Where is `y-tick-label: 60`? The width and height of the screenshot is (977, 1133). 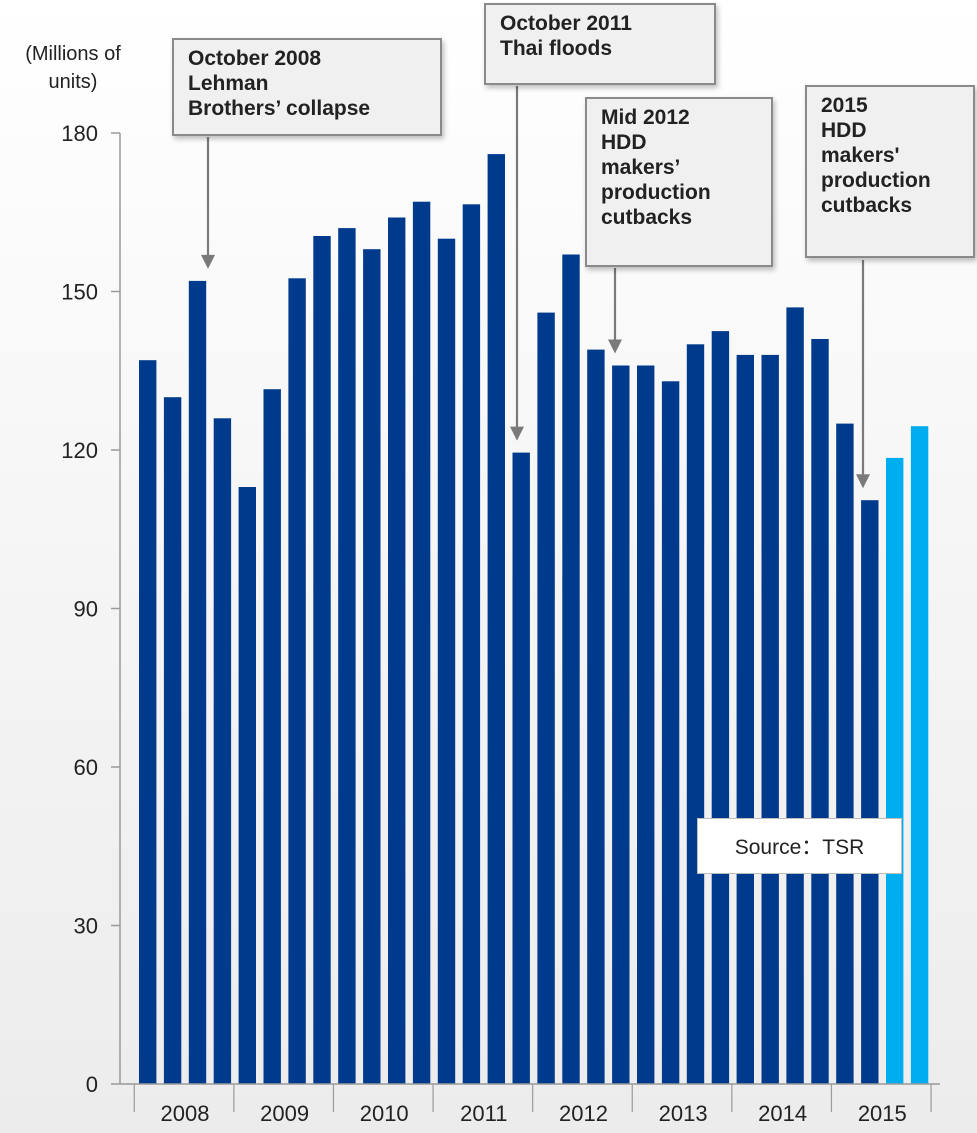 y-tick-label: 60 is located at coordinates (86, 767).